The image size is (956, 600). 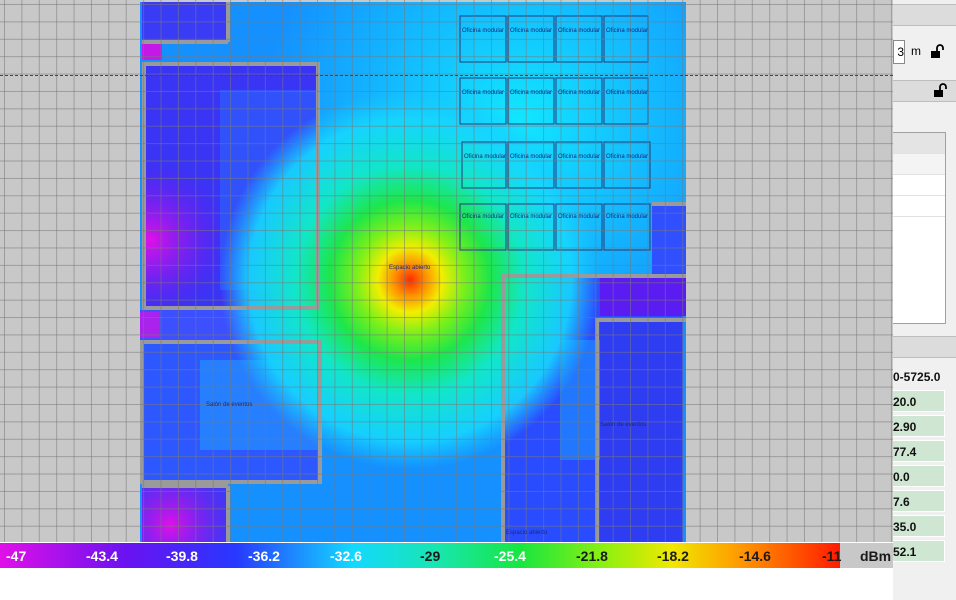 I want to click on guide-line, so click(x=446, y=75).